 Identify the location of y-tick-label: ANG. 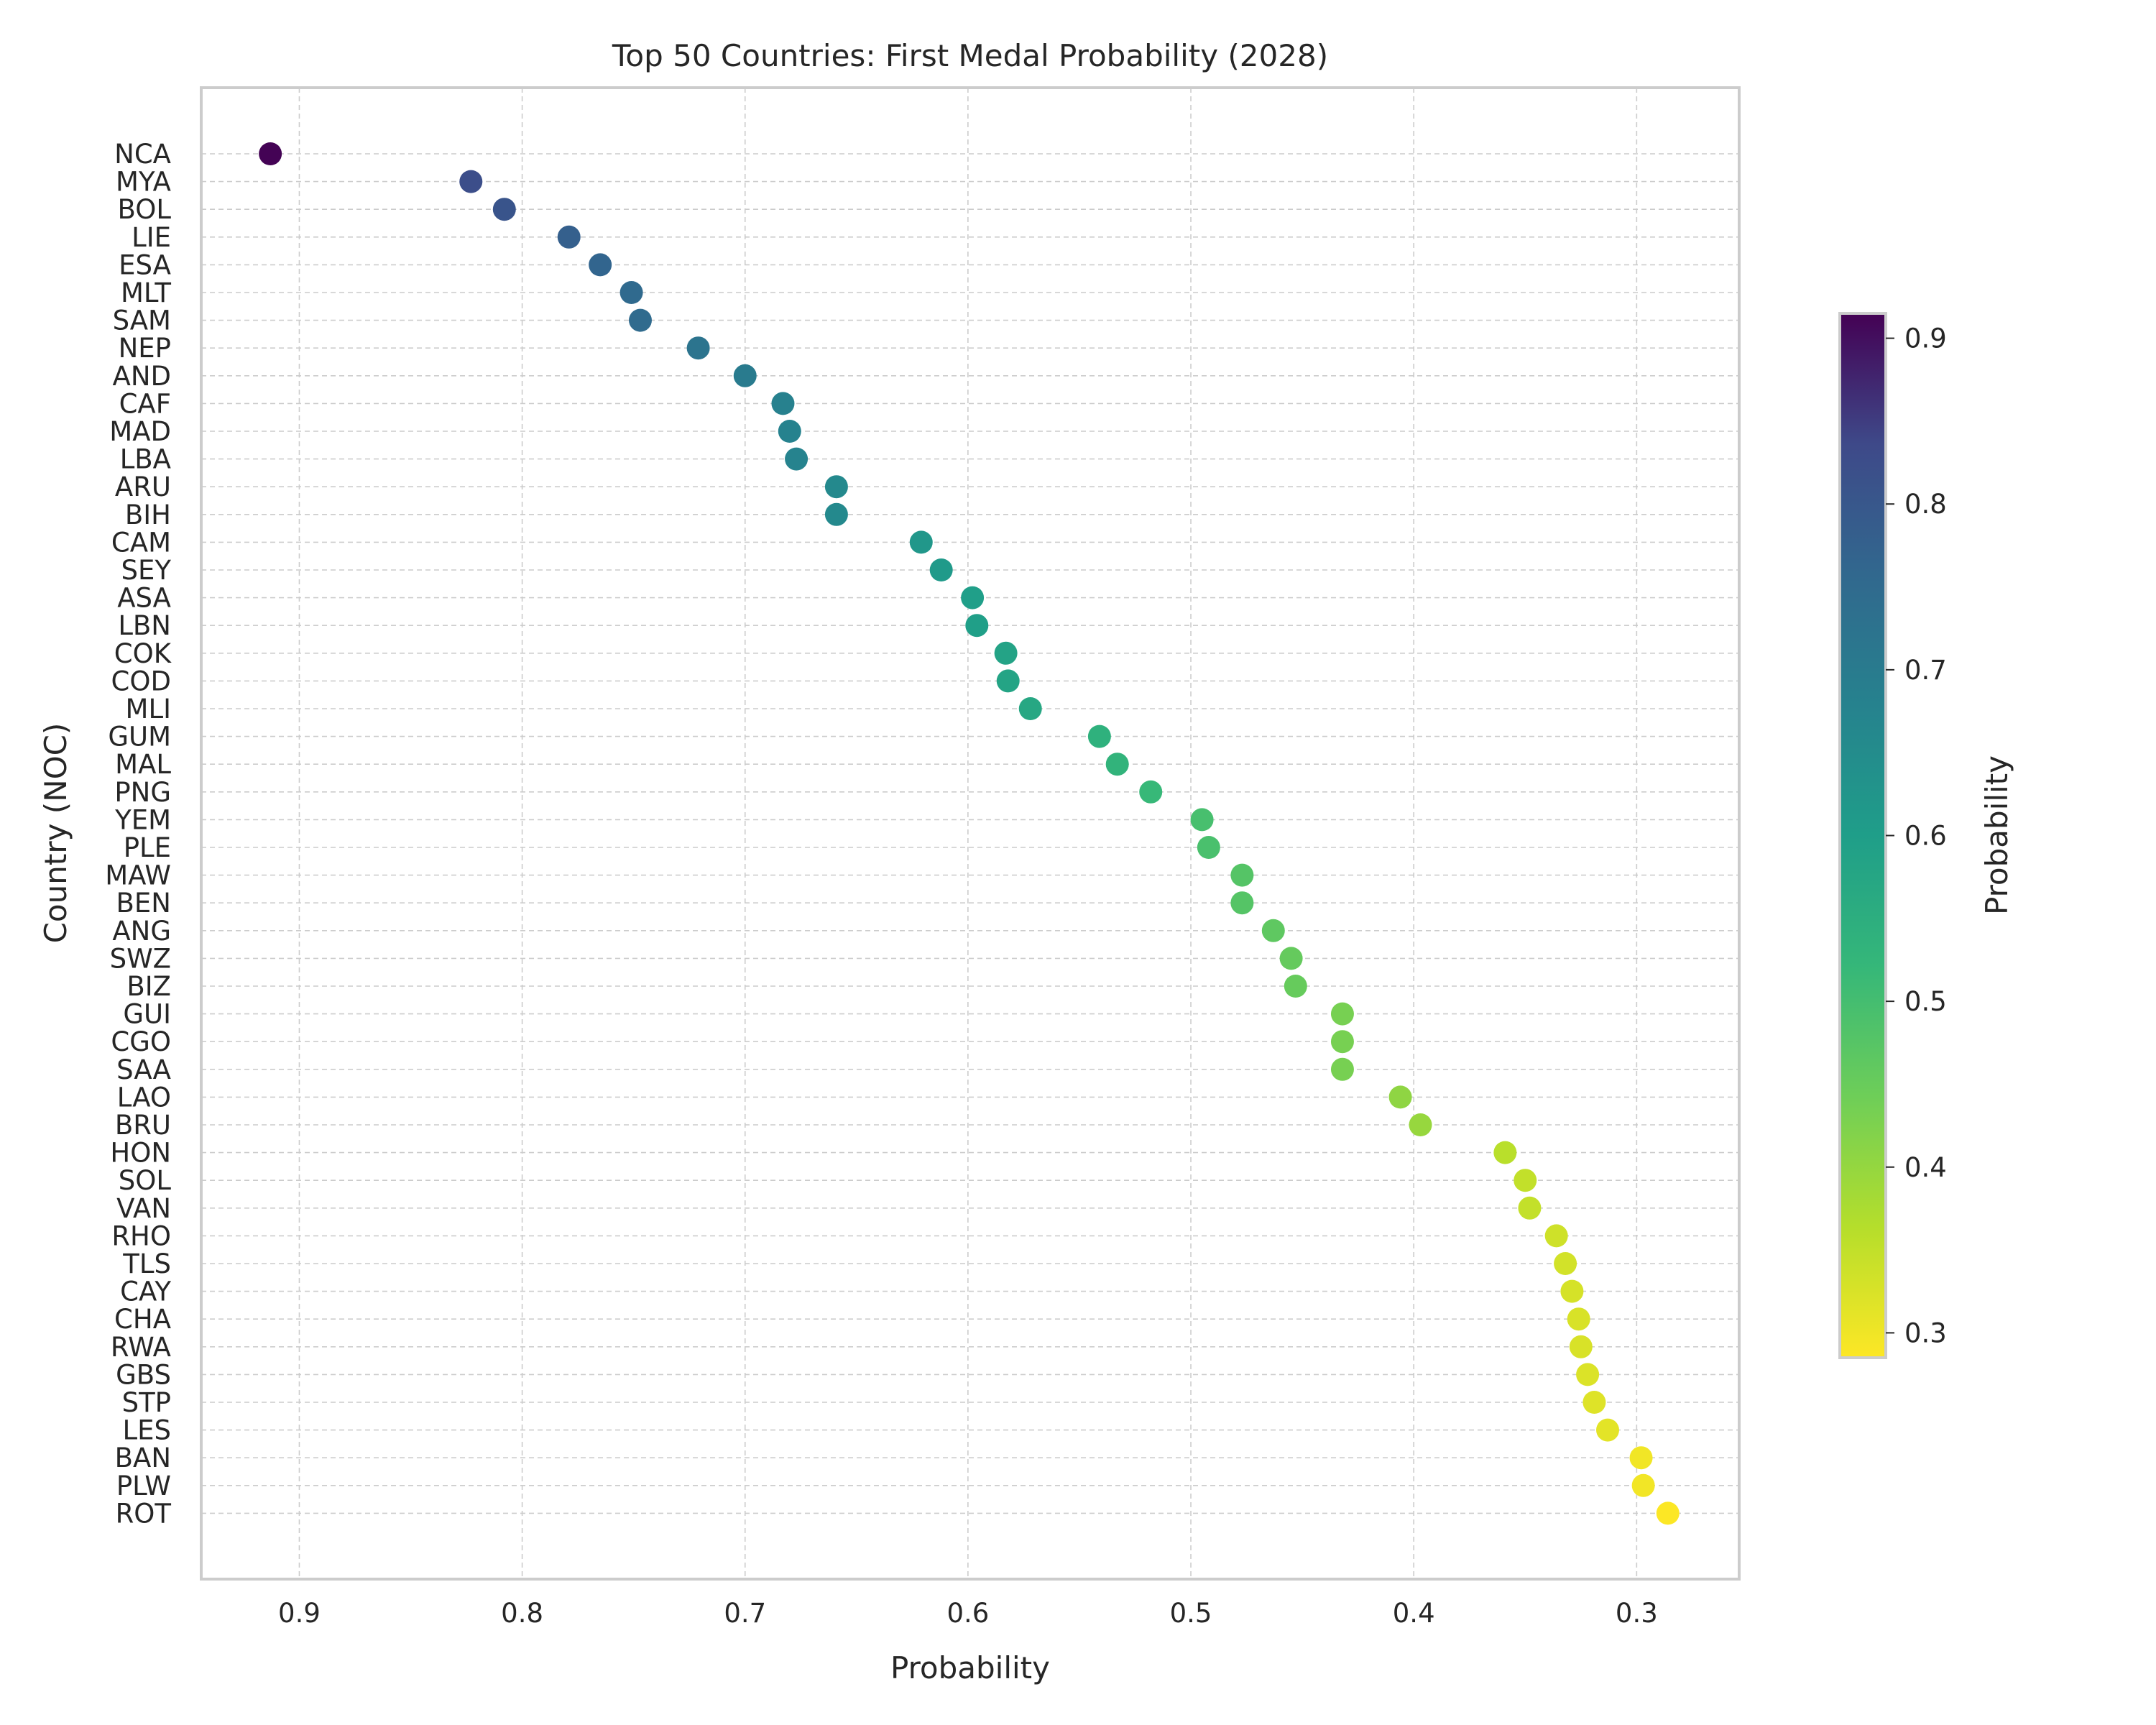
(141, 931).